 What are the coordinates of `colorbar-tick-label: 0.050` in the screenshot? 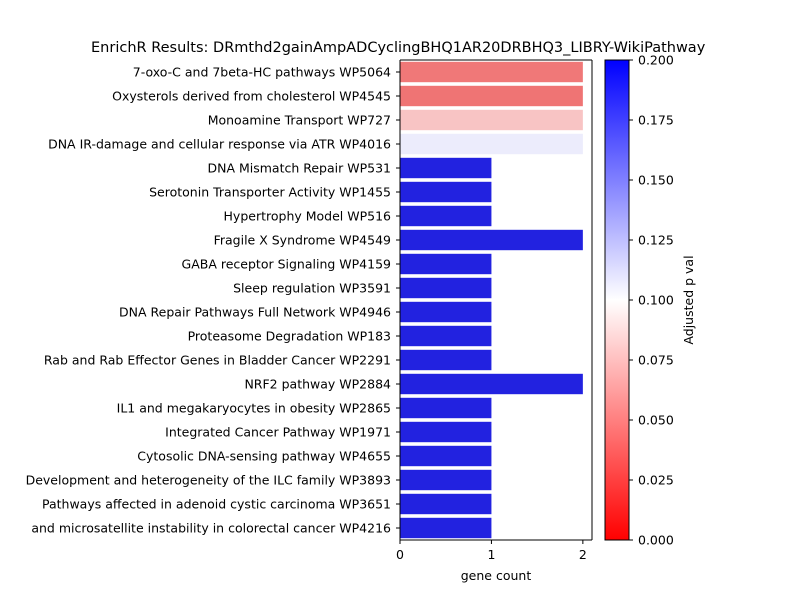 It's located at (656, 420).